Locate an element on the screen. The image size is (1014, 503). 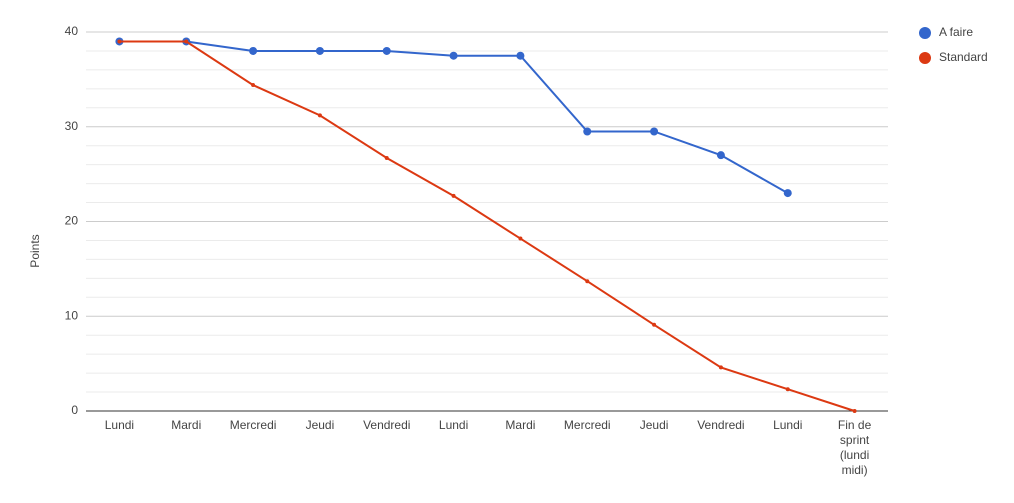
y-tick-label: 10 is located at coordinates (72, 315).